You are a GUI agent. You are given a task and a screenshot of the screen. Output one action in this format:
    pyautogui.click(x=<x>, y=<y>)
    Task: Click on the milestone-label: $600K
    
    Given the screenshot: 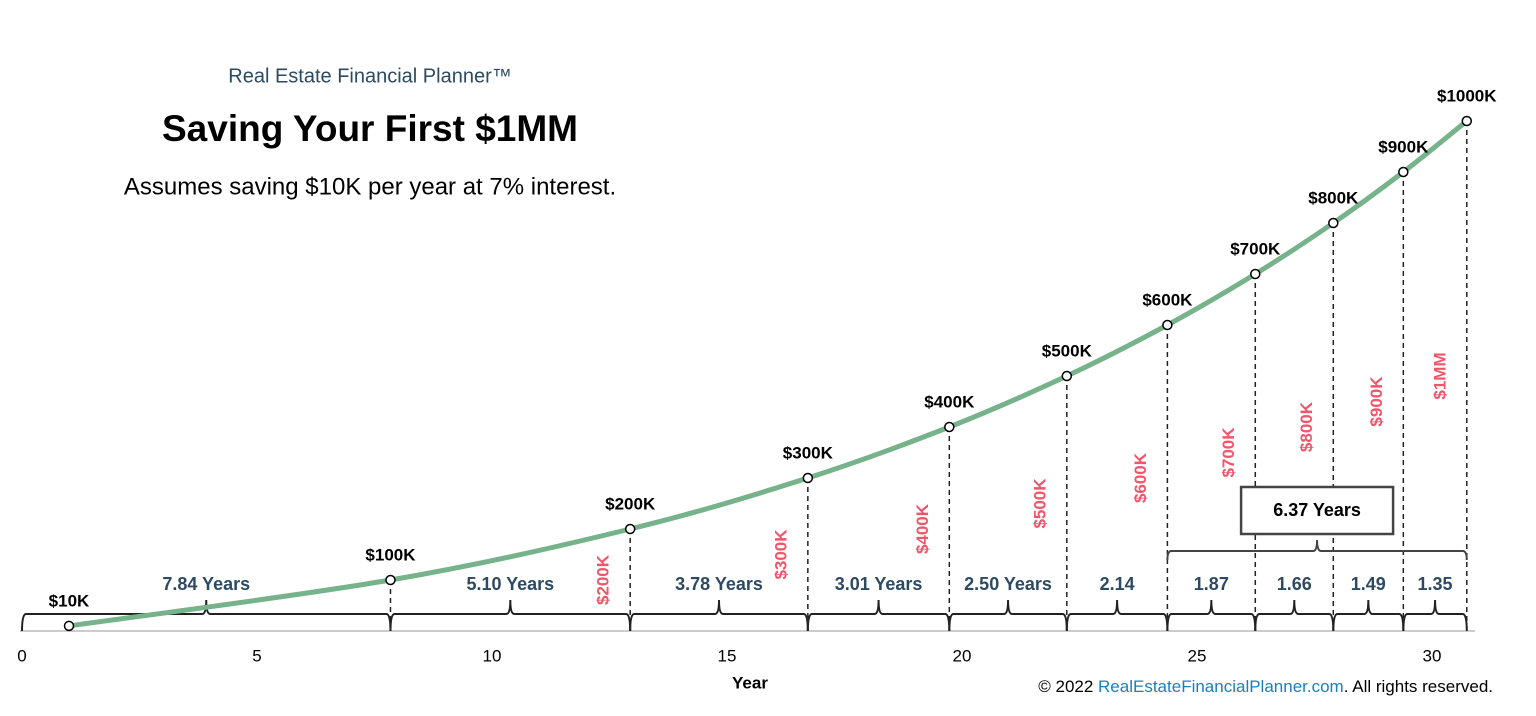 What is the action you would take?
    pyautogui.click(x=1140, y=477)
    